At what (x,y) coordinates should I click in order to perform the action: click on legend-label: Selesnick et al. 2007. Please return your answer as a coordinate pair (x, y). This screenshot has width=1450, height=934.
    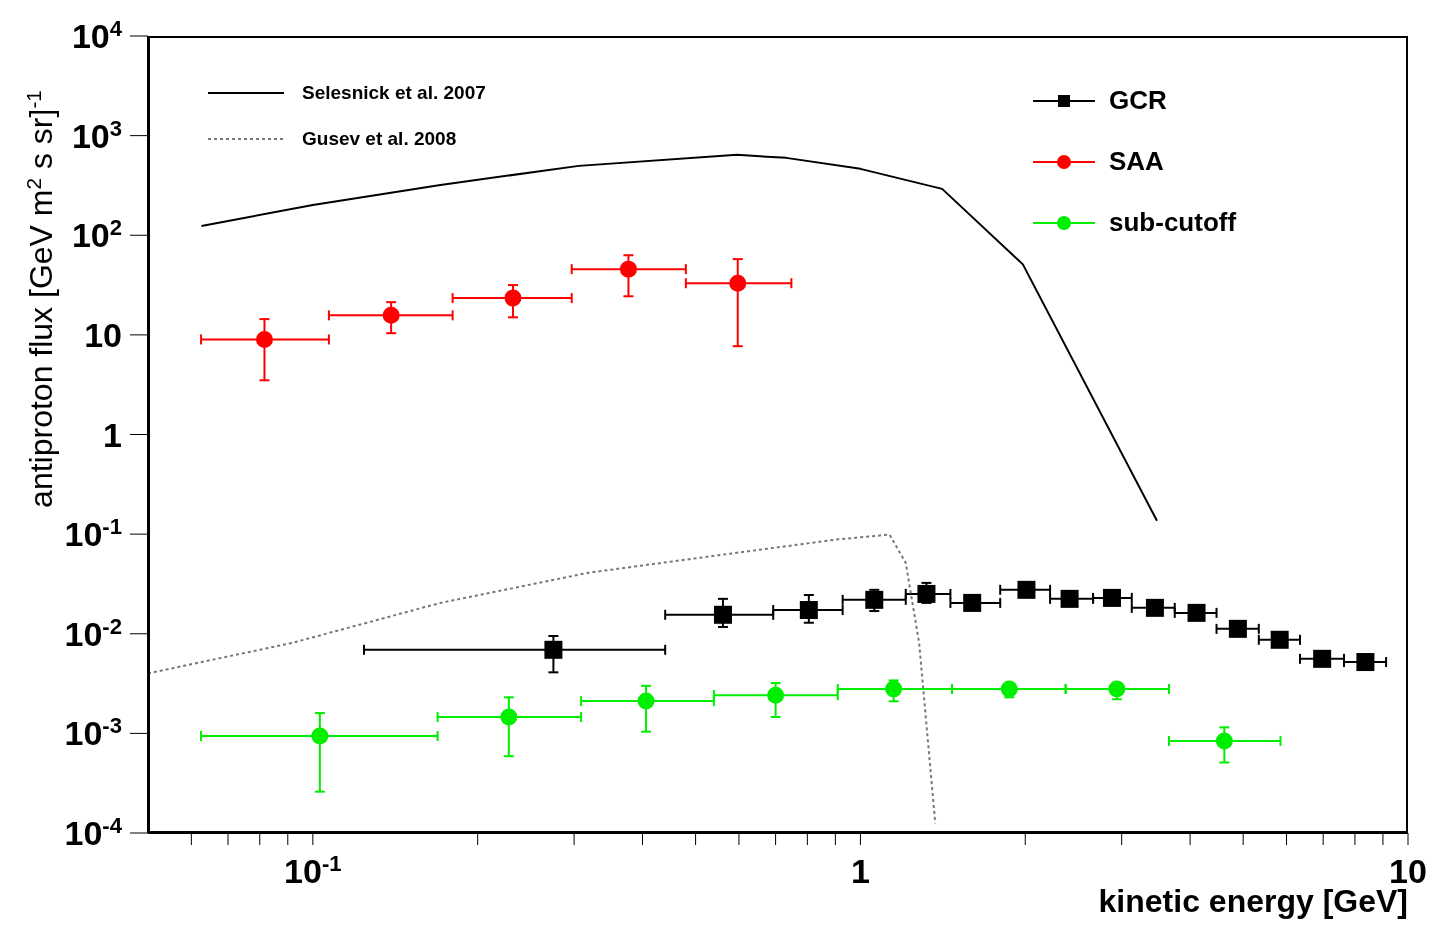
    Looking at the image, I should click on (394, 93).